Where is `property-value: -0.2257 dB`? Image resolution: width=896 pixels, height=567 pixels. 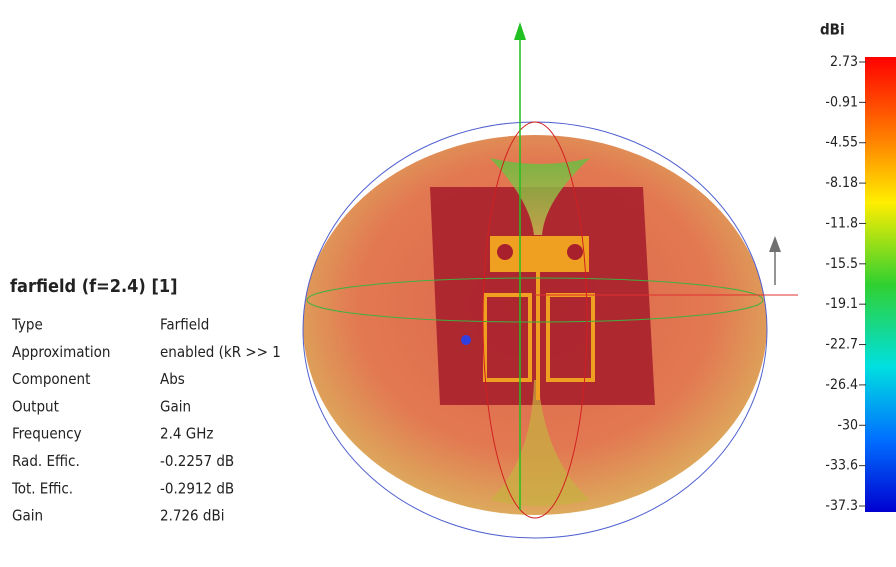
property-value: -0.2257 dB is located at coordinates (197, 461).